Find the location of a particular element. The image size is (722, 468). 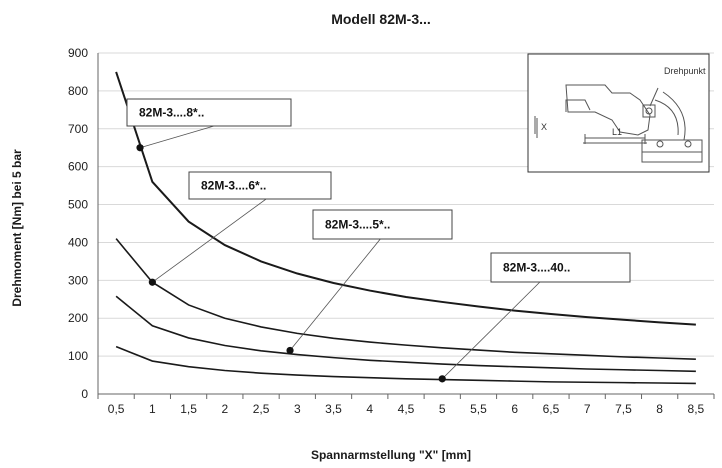

x-tick-label: 8,5 is located at coordinates (696, 409).